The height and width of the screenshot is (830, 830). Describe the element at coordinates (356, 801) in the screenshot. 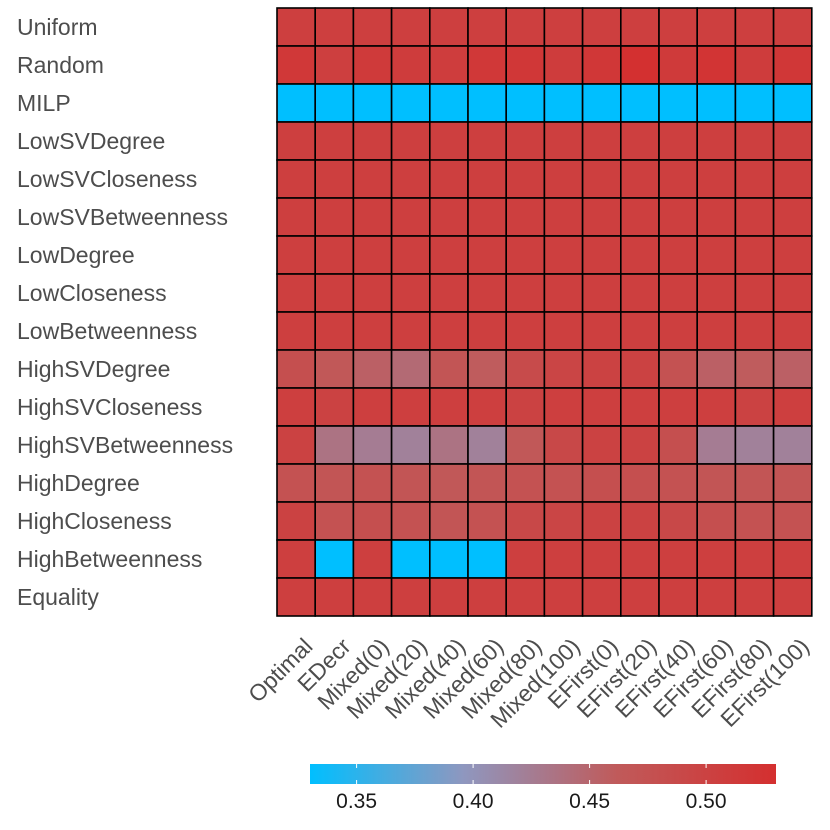

I see `colorbar-tick-label: 0.35` at that location.